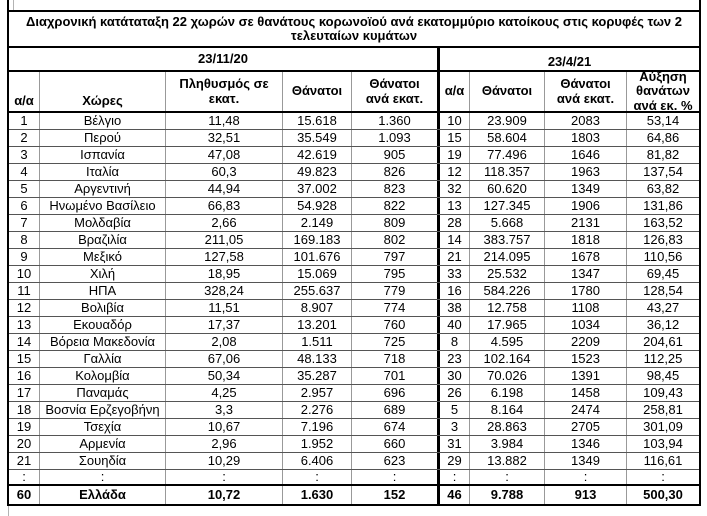 This screenshot has width=707, height=516. What do you see at coordinates (663, 222) in the screenshot?
I see `cell-deaths-increase-percent: 163,52` at bounding box center [663, 222].